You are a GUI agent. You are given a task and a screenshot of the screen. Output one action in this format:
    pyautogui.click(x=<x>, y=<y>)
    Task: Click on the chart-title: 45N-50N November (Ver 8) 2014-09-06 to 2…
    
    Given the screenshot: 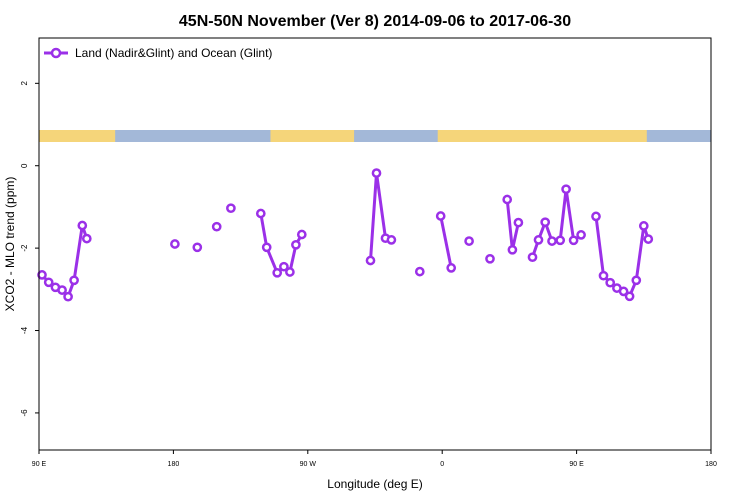 What is the action you would take?
    pyautogui.click(x=375, y=21)
    